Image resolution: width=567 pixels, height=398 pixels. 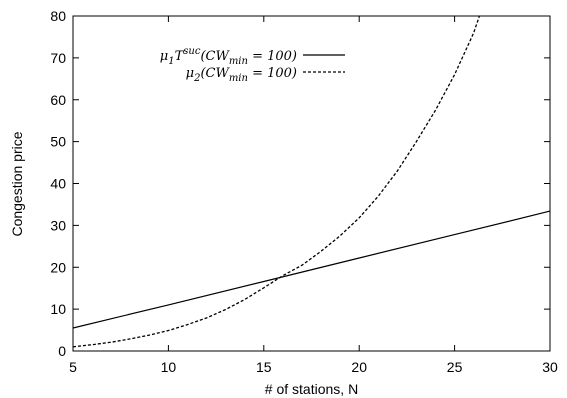 I want to click on x-tick-label: 10, so click(x=169, y=367).